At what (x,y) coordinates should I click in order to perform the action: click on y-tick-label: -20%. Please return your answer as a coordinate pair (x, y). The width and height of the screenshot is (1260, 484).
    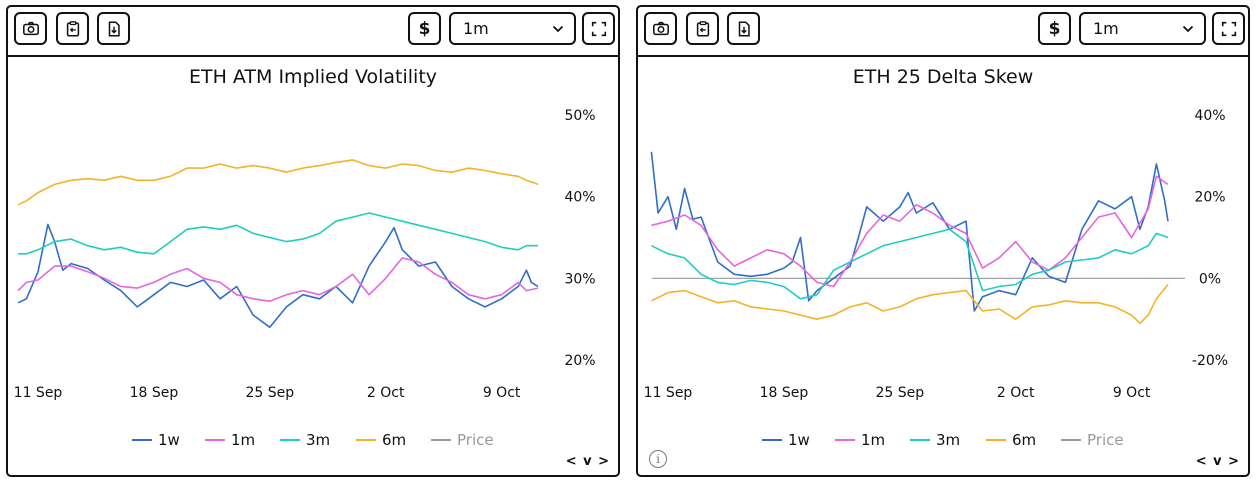
    Looking at the image, I should click on (1210, 361).